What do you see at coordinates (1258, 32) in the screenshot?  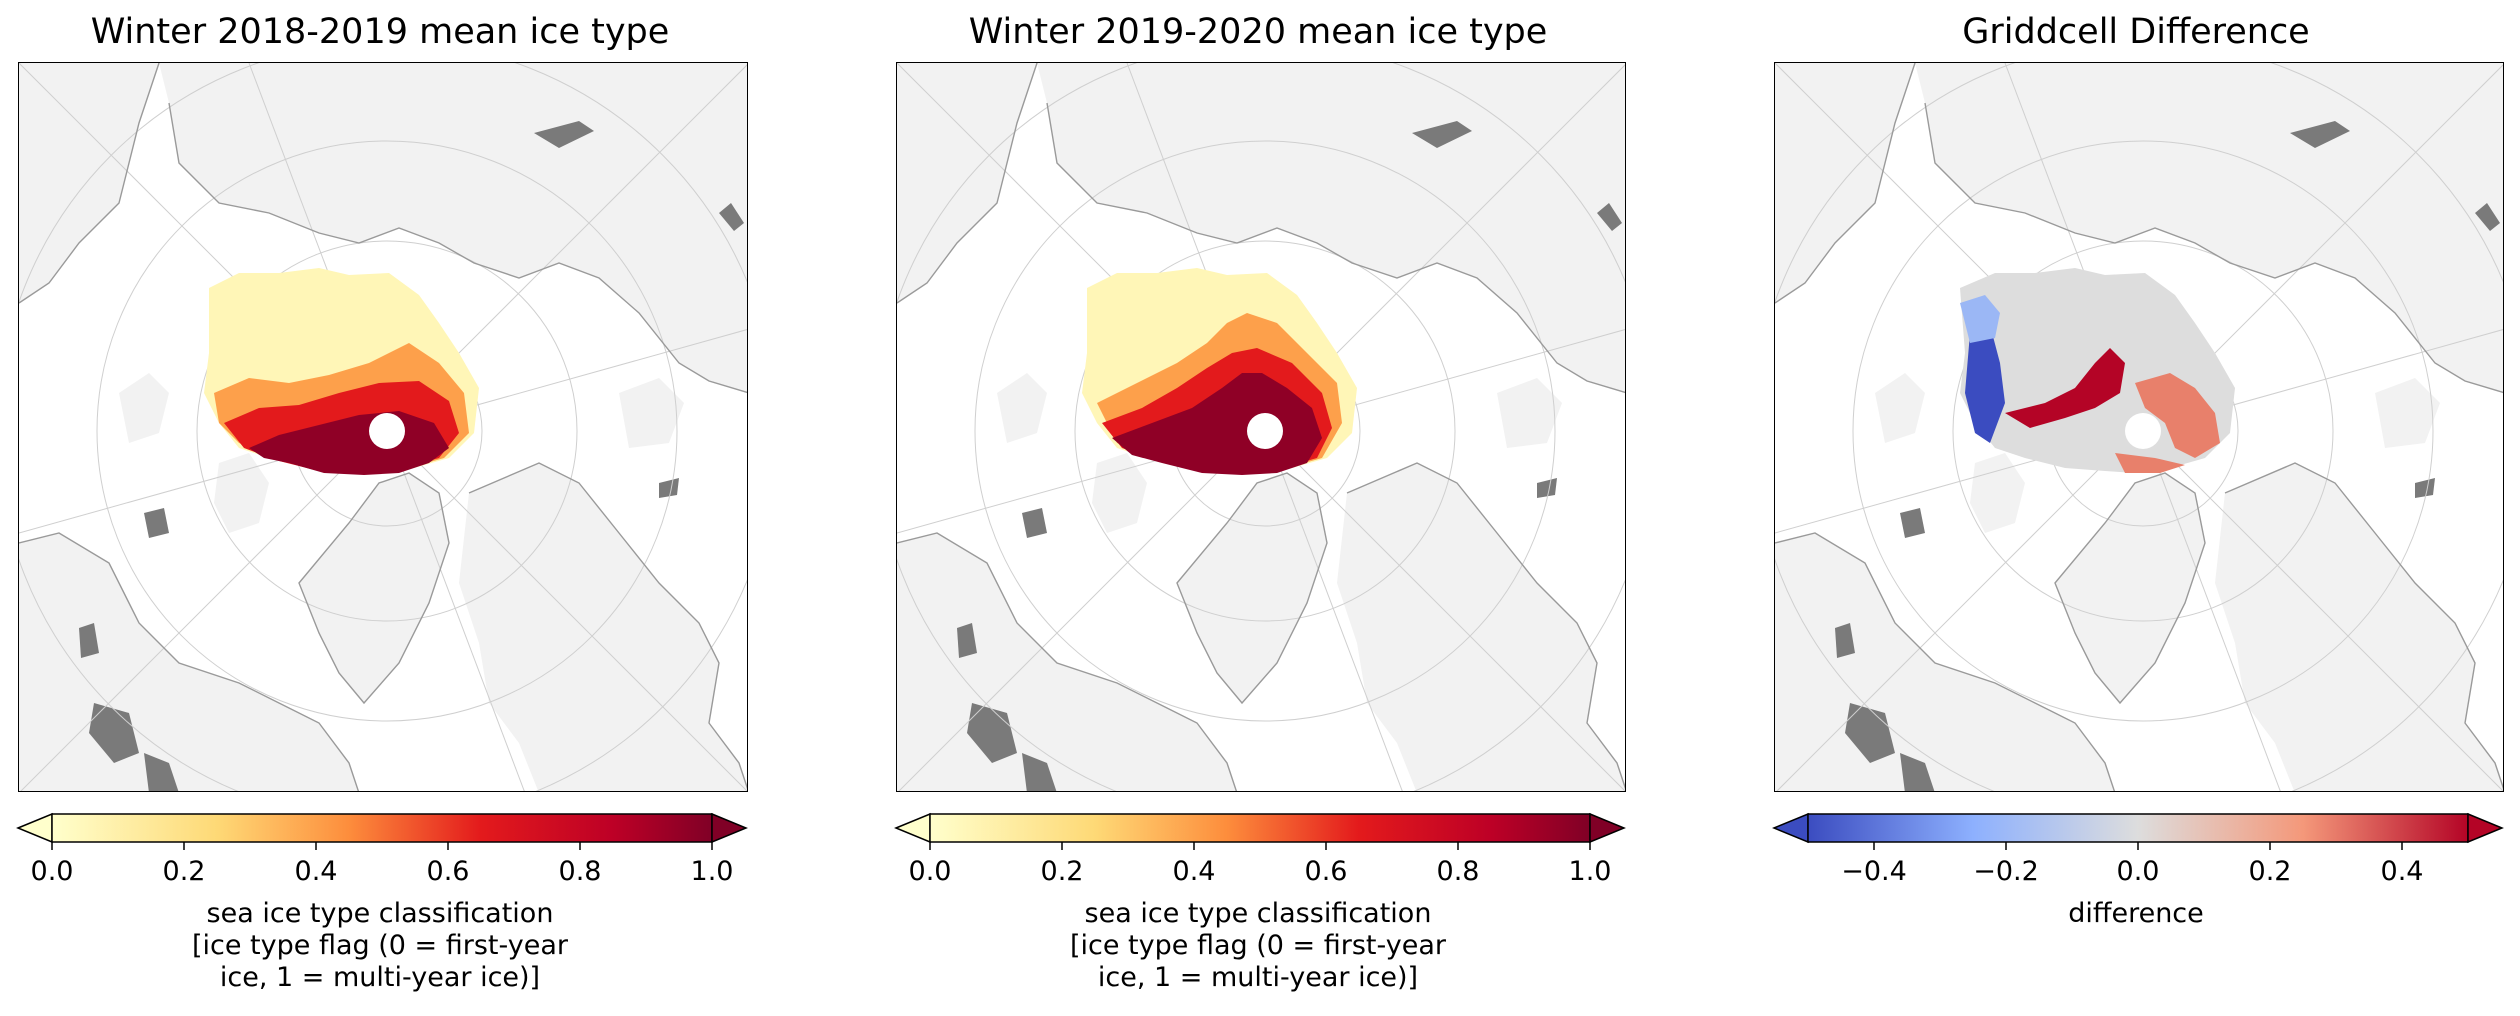 I see `panel-title: Winter 2019-2020 mean ice type` at bounding box center [1258, 32].